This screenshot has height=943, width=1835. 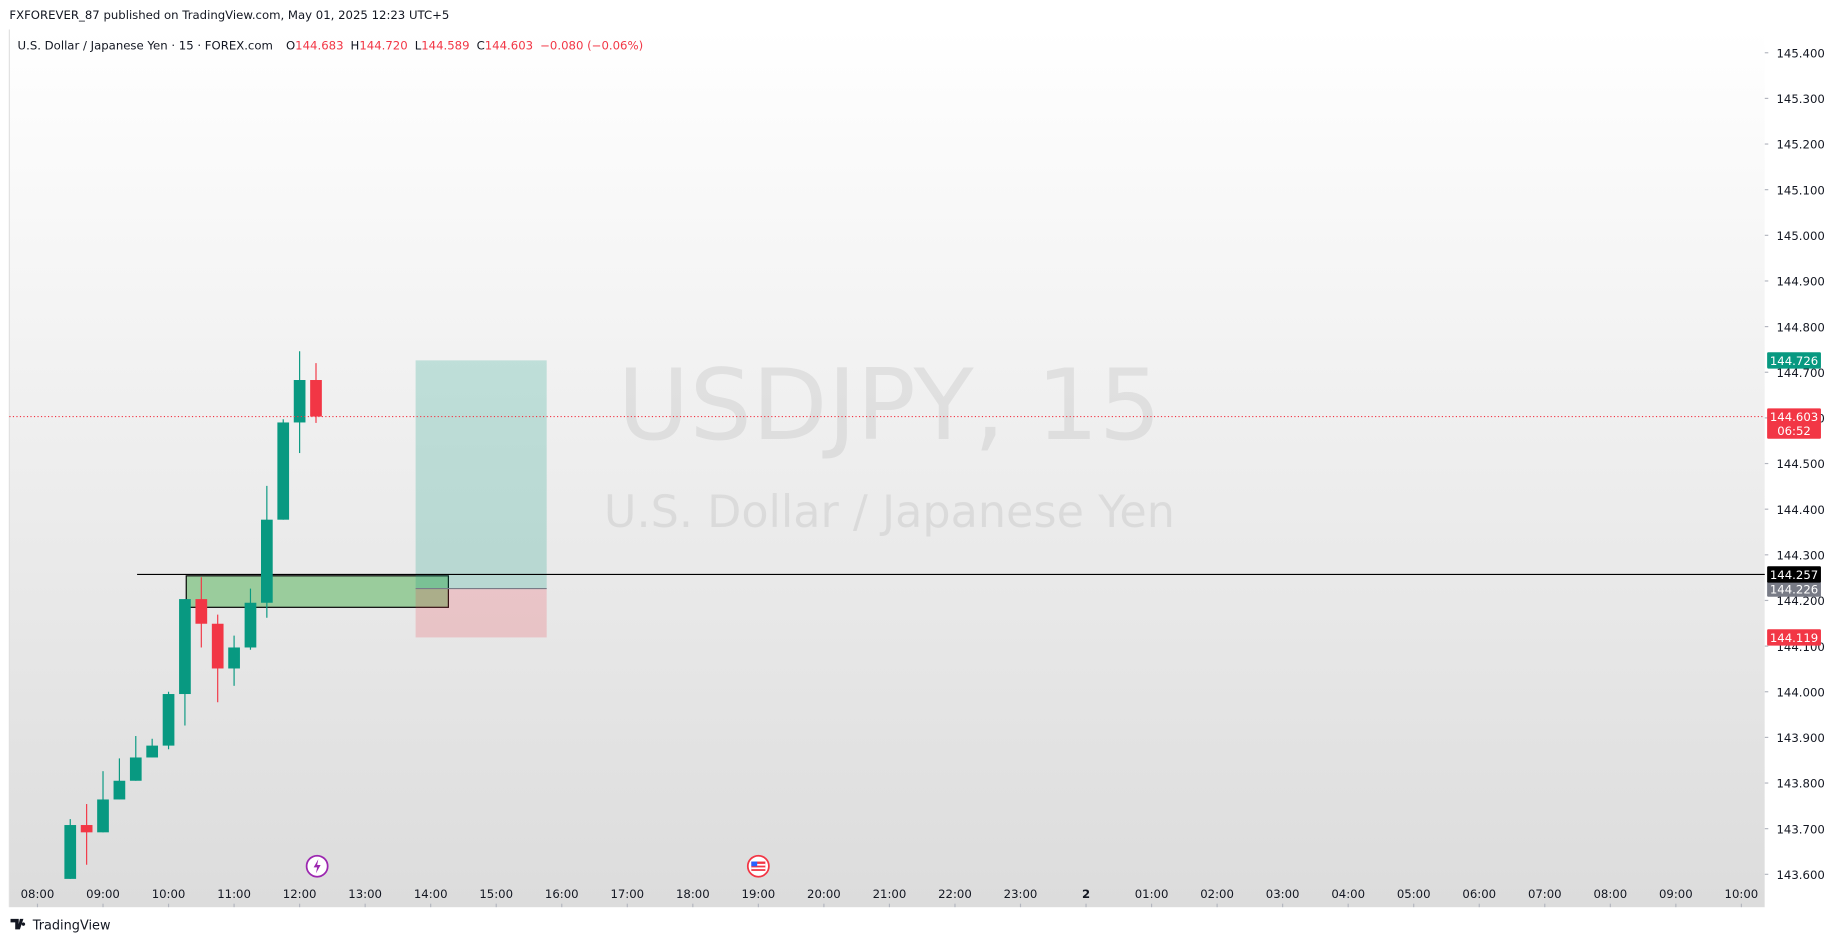 I want to click on legend-value: 144.589, so click(x=445, y=45).